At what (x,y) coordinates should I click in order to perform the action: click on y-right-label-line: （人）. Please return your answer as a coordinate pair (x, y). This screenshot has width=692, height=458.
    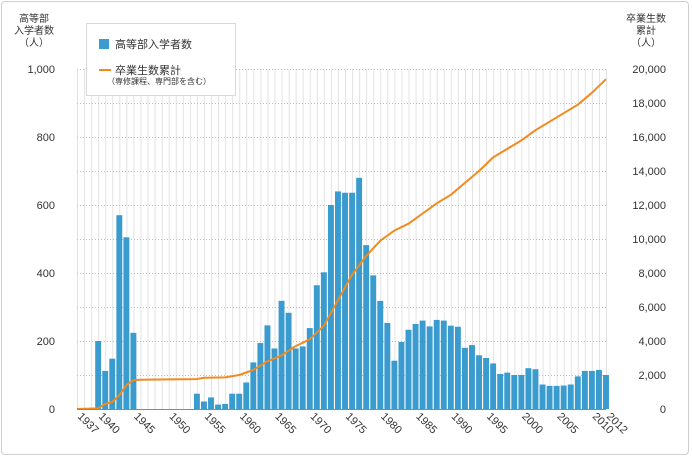
    Looking at the image, I should click on (646, 43).